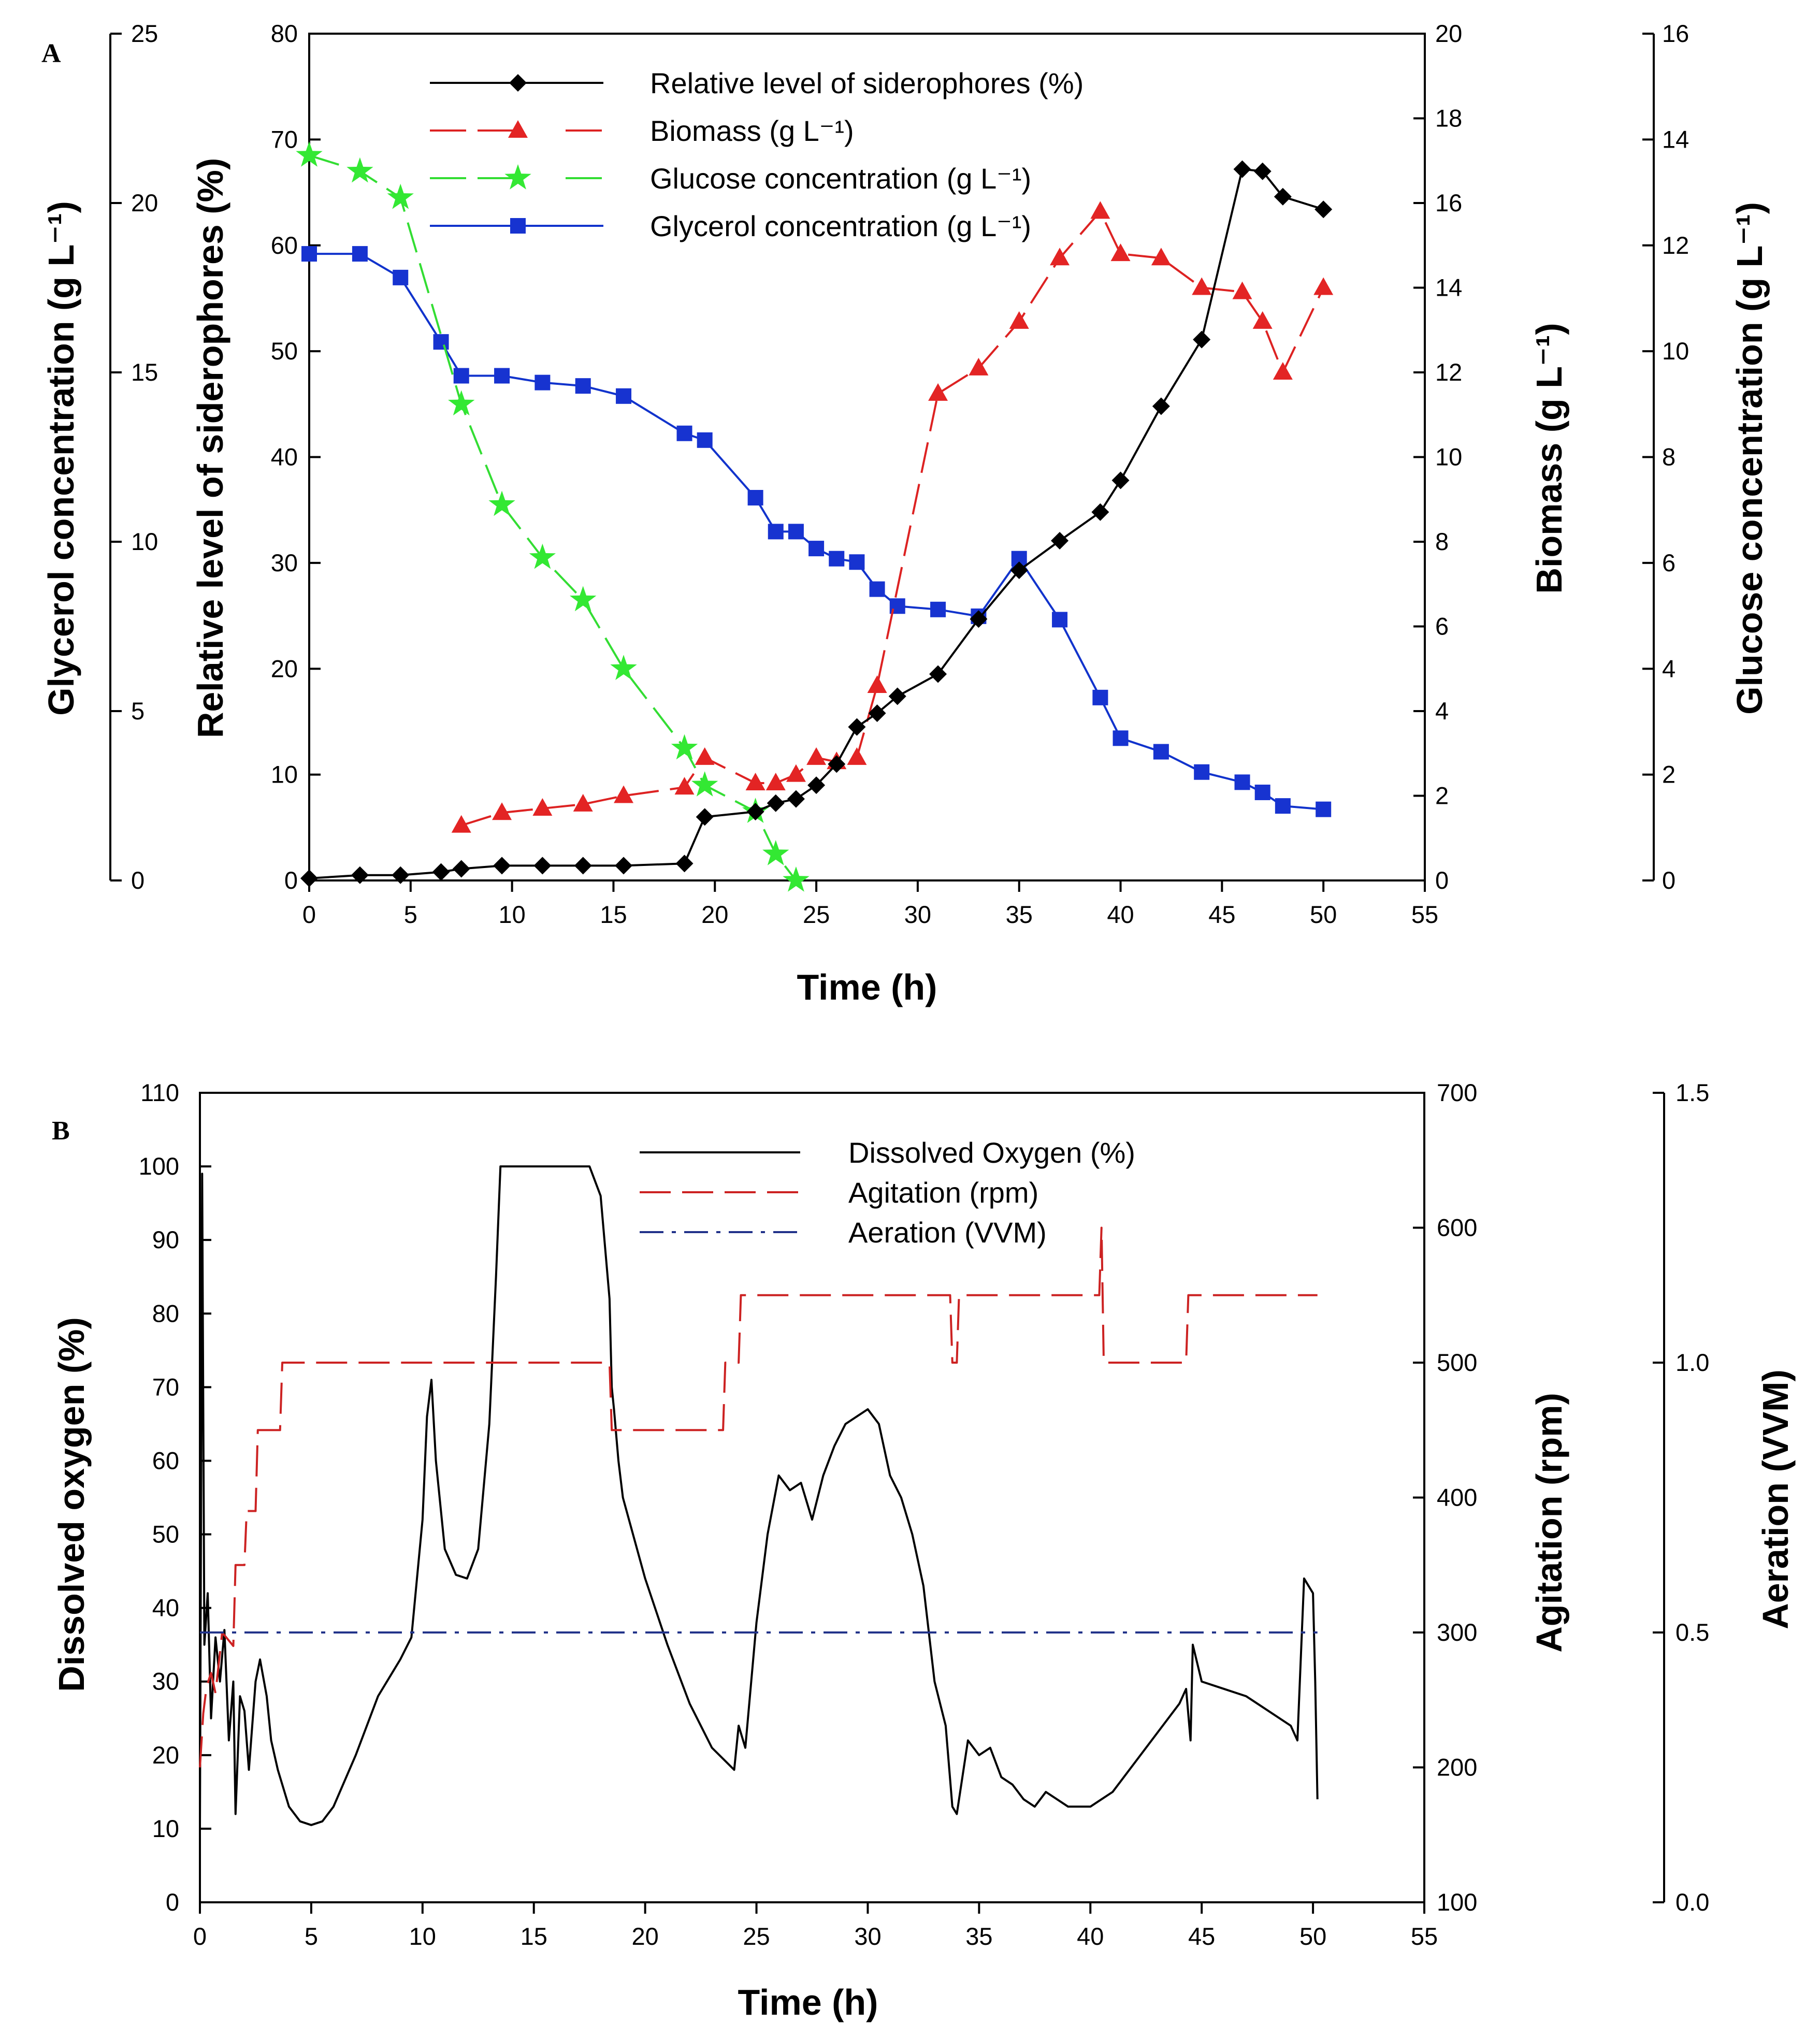  Describe the element at coordinates (165, 1239) in the screenshot. I see `do-tick-label: 90` at that location.